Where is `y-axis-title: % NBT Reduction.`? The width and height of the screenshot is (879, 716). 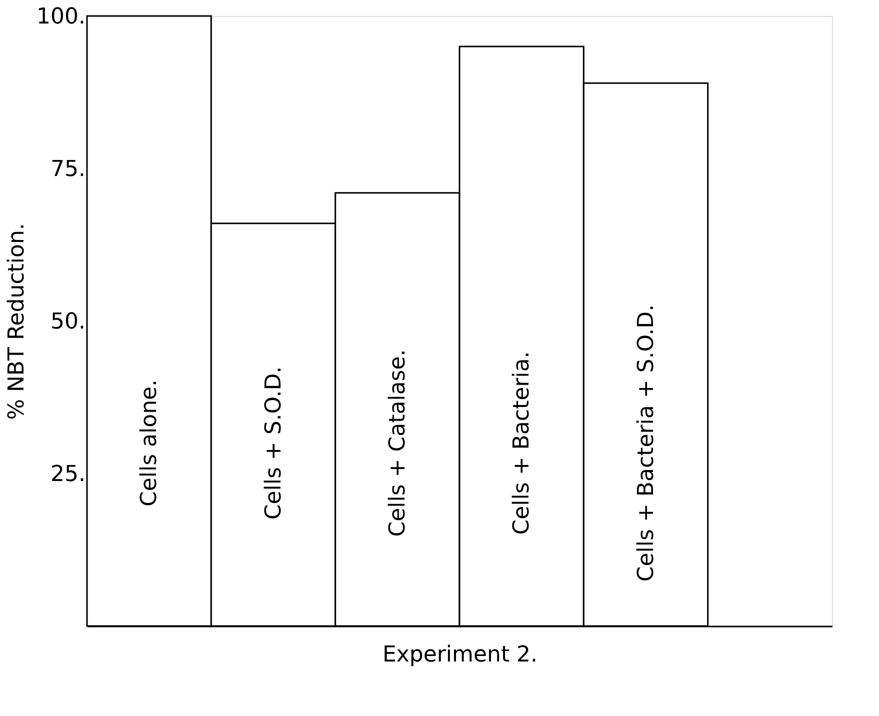 y-axis-title: % NBT Reduction. is located at coordinates (17, 321).